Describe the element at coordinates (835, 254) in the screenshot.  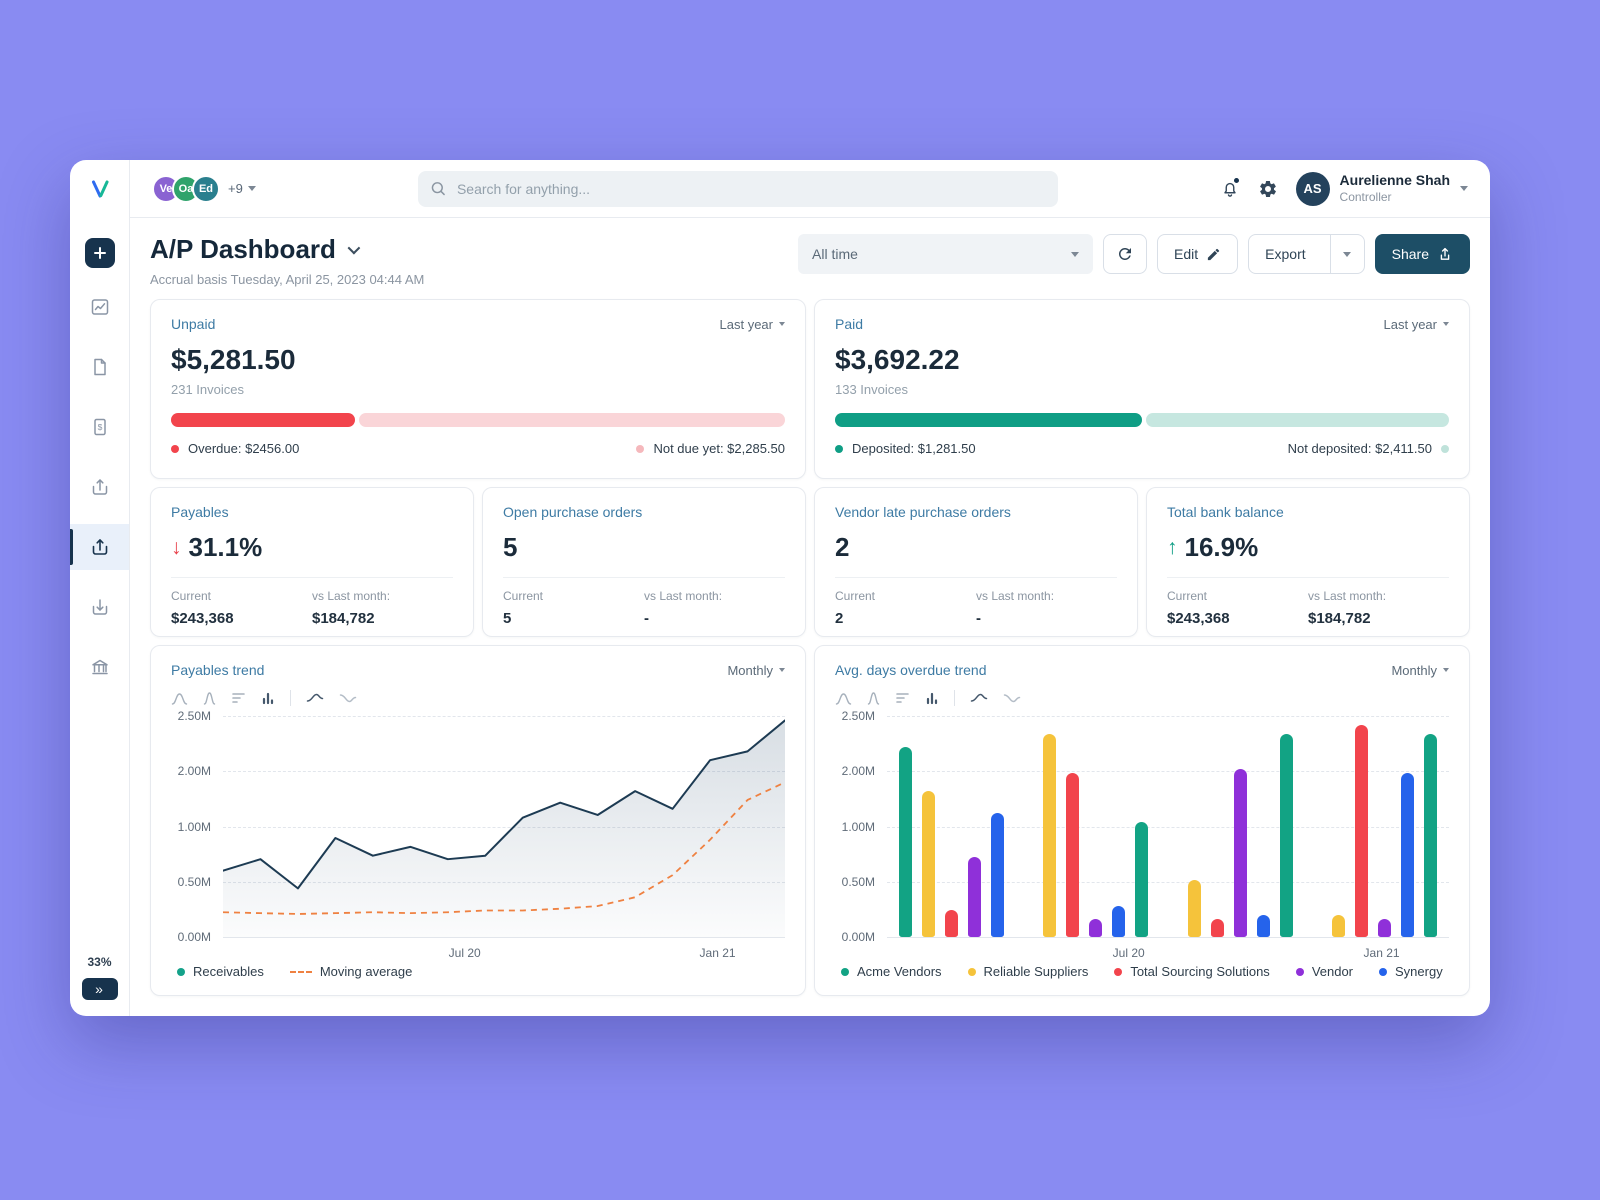
I see `time-range-value: All time` at that location.